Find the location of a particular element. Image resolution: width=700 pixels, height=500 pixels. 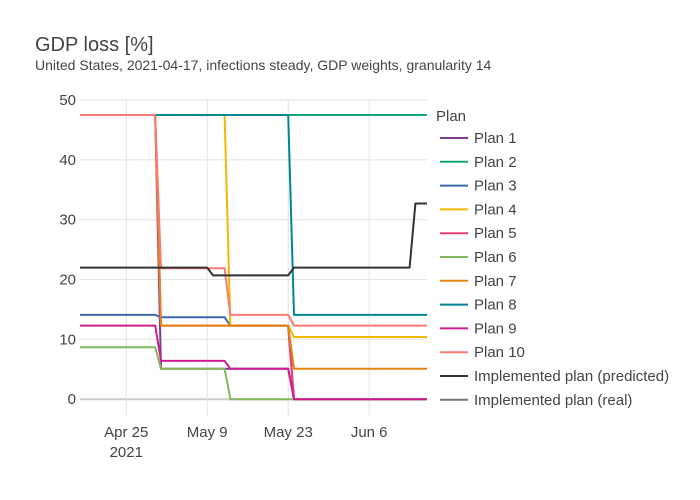

y-tick-label: 0 is located at coordinates (72, 399).